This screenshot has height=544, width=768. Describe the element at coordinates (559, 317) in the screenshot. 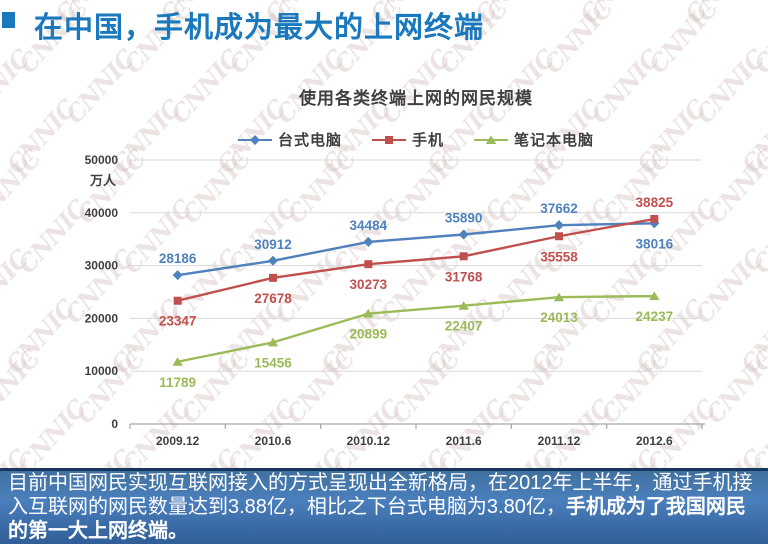

I see `data-label: 24013` at that location.